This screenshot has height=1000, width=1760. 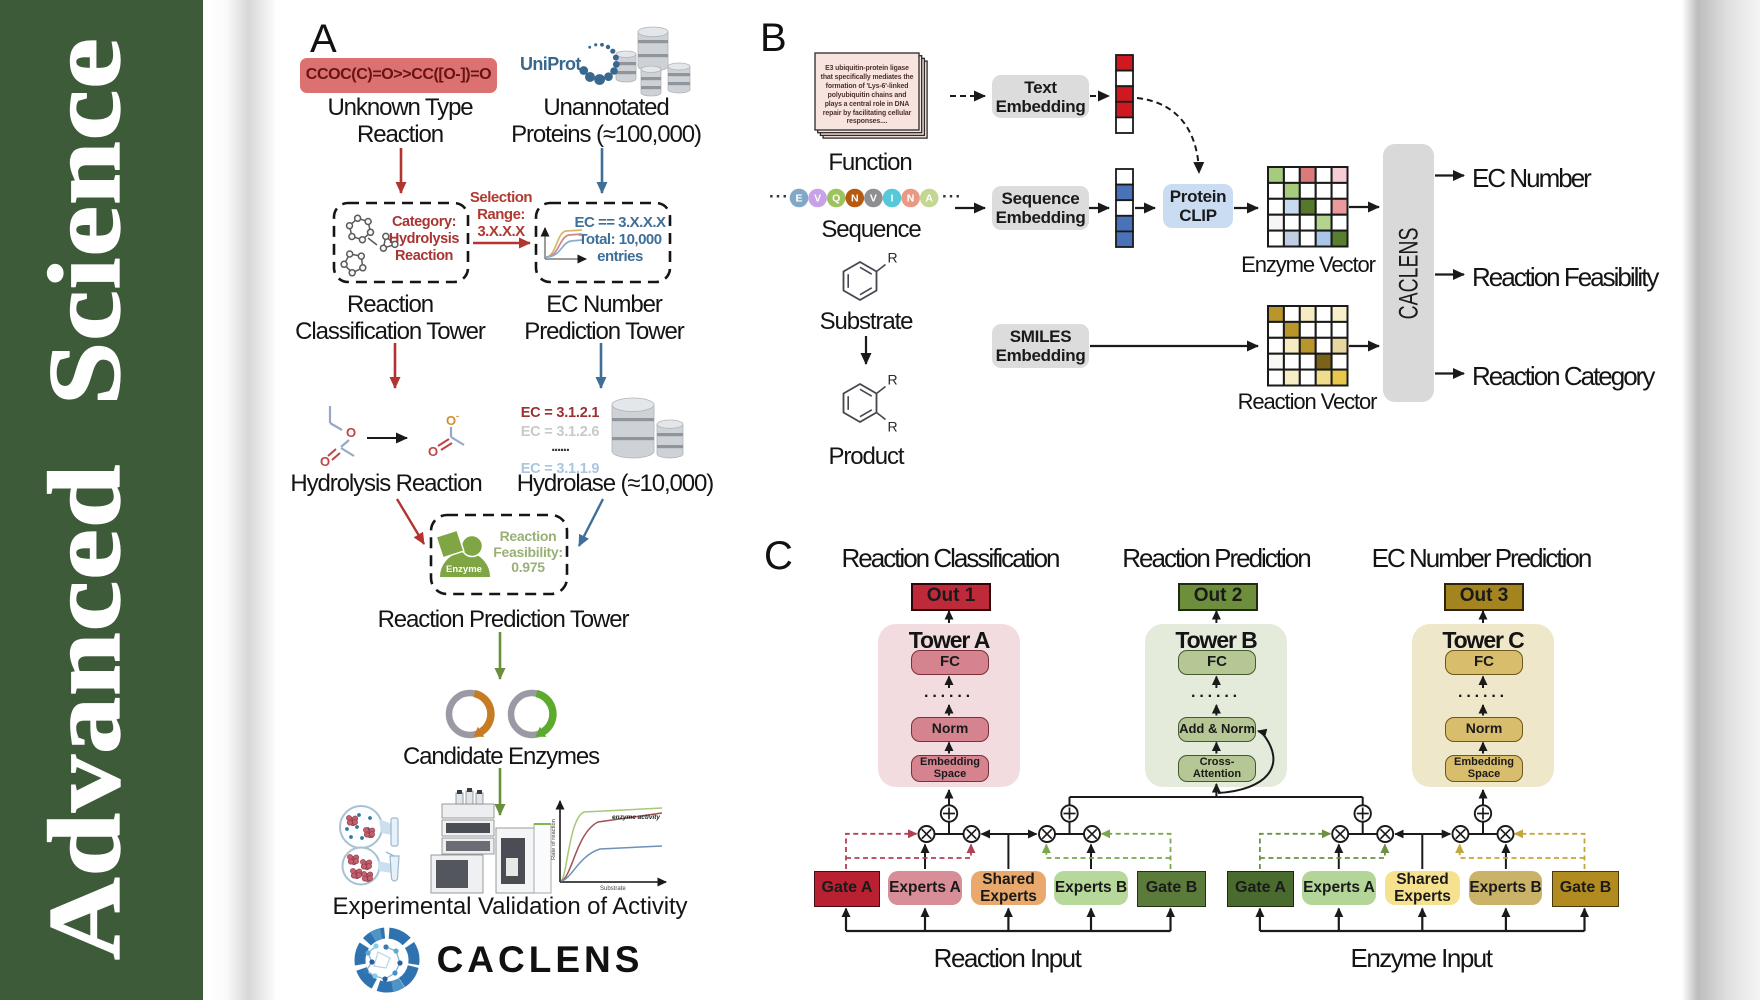 I want to click on svg-text: E, so click(x=798, y=199).